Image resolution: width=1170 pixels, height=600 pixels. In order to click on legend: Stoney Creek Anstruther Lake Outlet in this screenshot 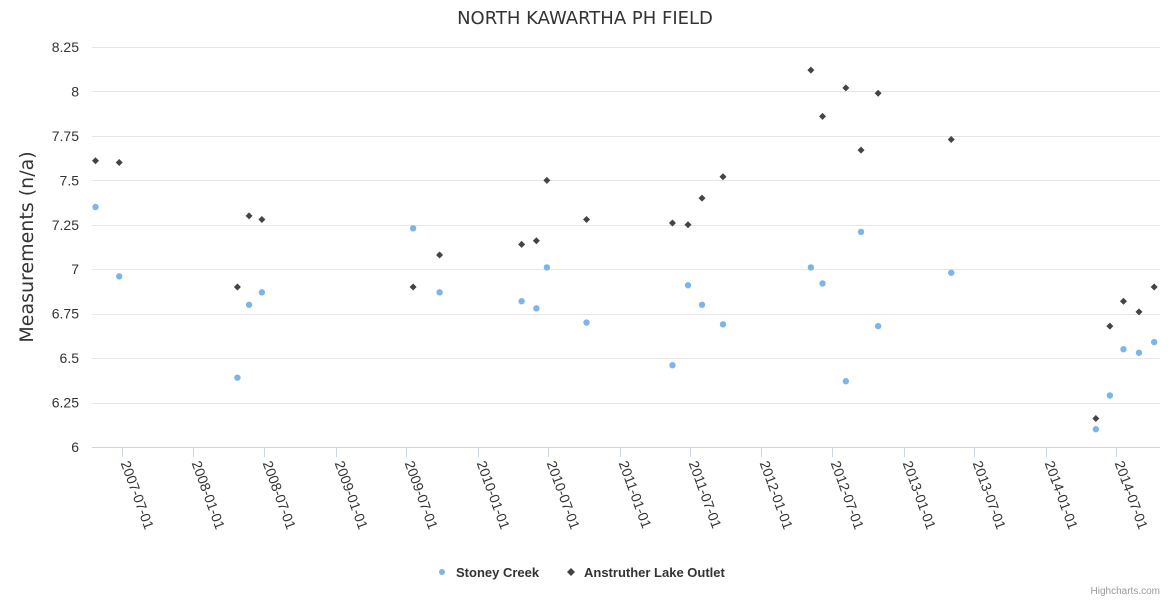, I will do `click(582, 572)`.